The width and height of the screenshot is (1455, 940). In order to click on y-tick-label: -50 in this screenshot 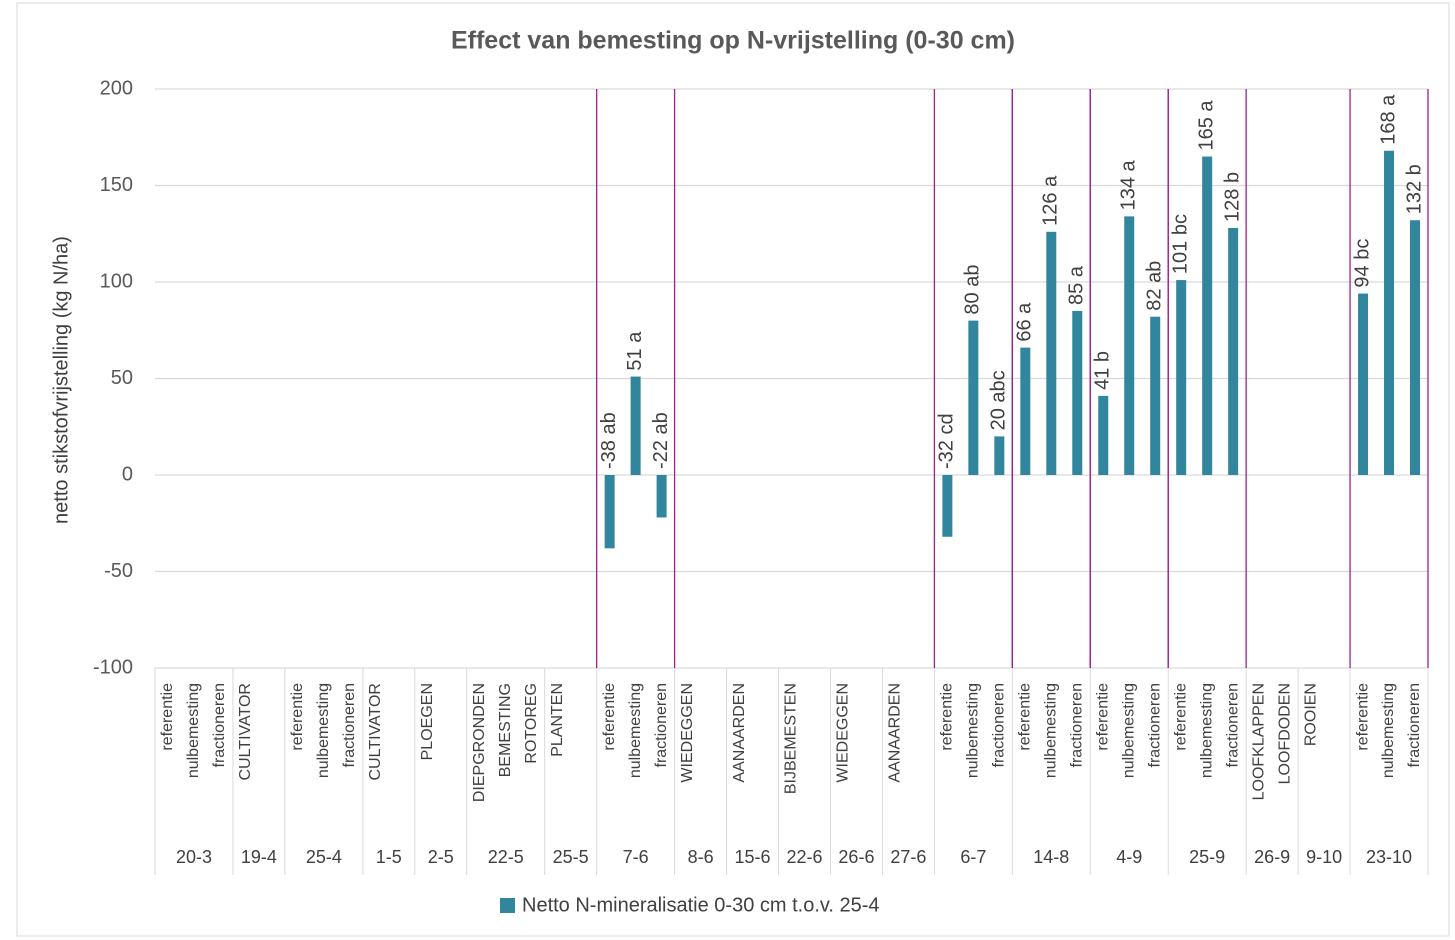, I will do `click(118, 571)`.